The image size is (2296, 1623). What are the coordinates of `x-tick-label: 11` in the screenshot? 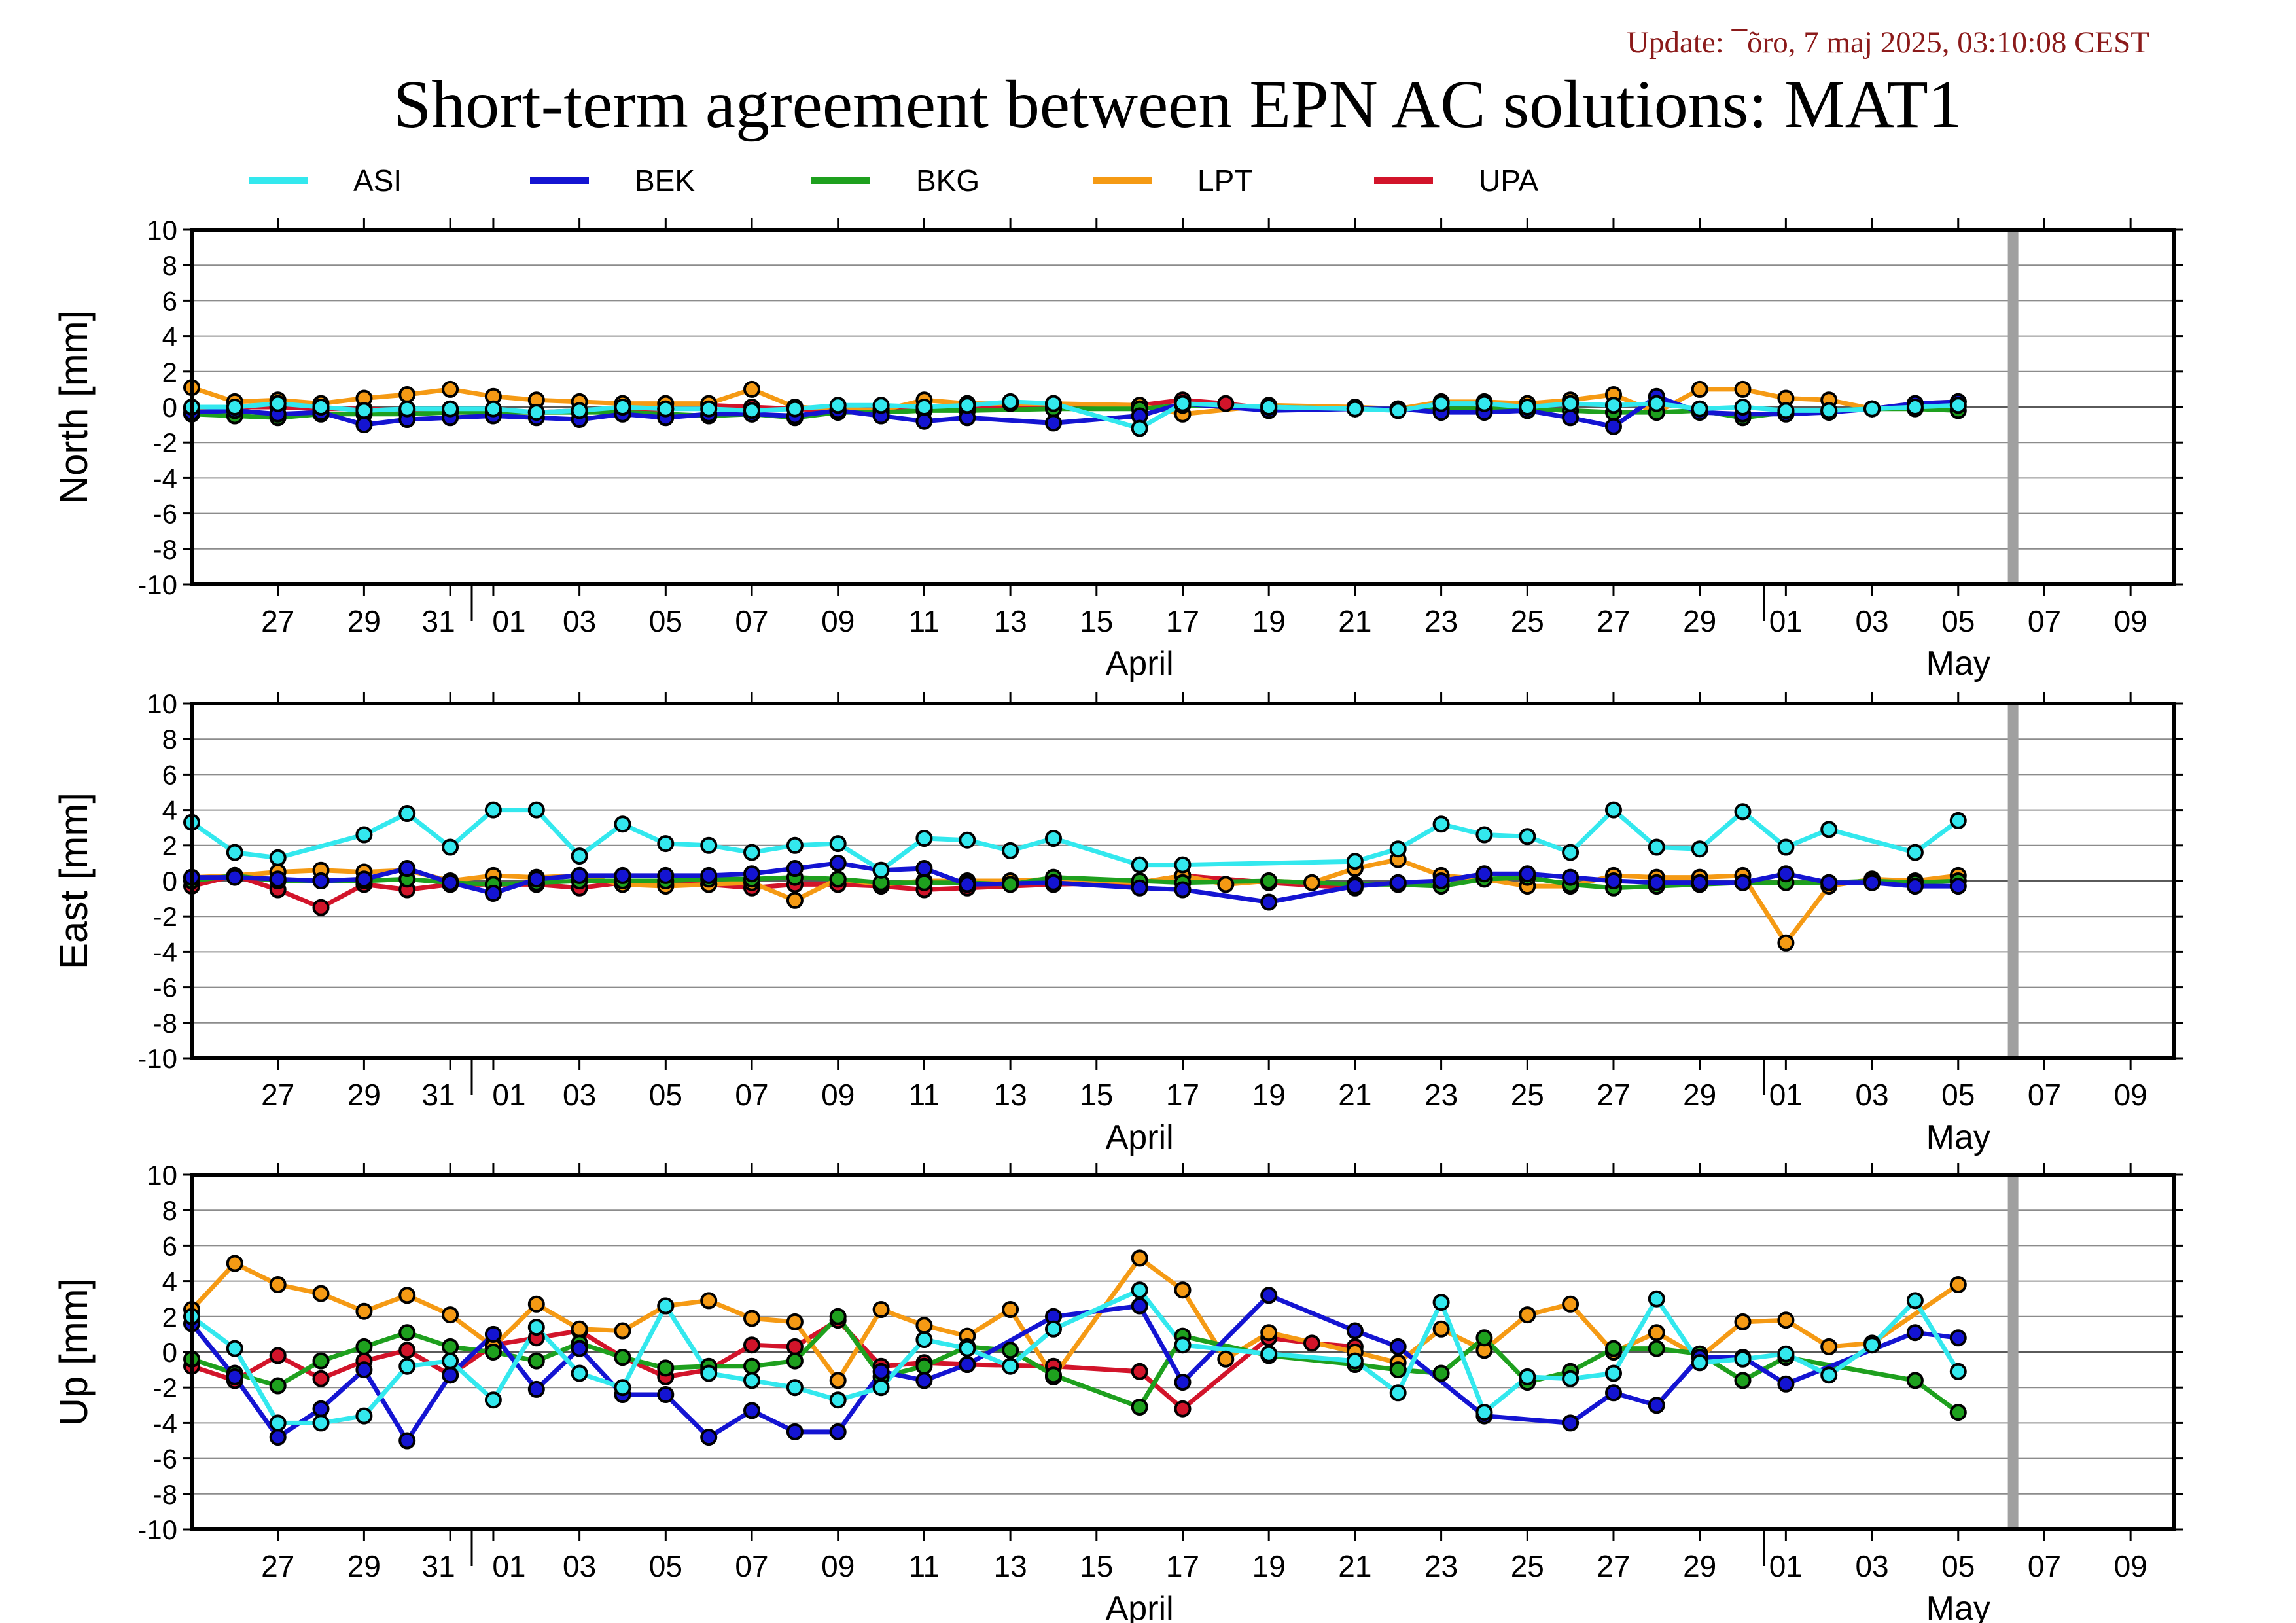 It's located at (925, 1566).